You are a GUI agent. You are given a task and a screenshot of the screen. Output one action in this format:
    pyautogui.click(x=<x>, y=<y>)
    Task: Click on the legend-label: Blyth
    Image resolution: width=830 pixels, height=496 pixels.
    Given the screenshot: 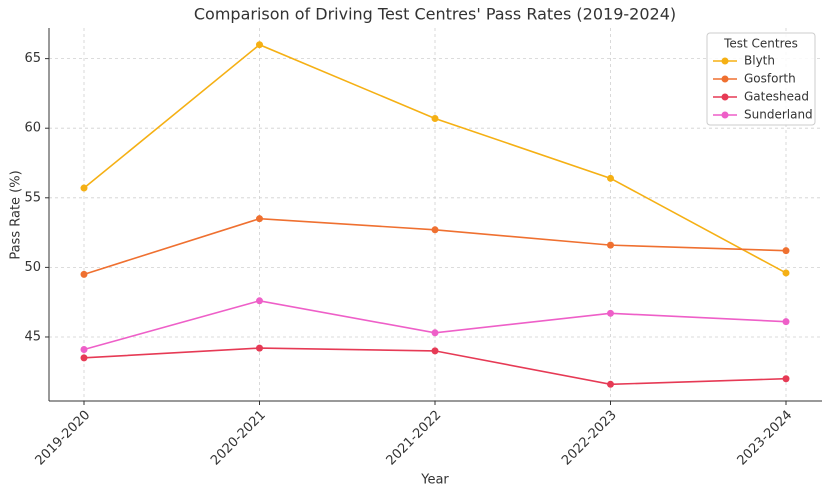 What is the action you would take?
    pyautogui.click(x=759, y=61)
    